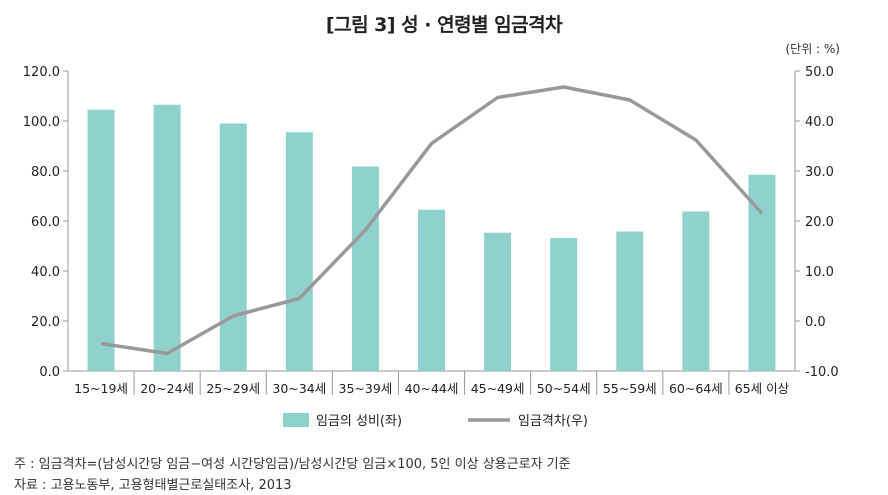 The width and height of the screenshot is (888, 495). Describe the element at coordinates (822, 372) in the screenshot. I see `y-right-tick-label: -10.0` at that location.